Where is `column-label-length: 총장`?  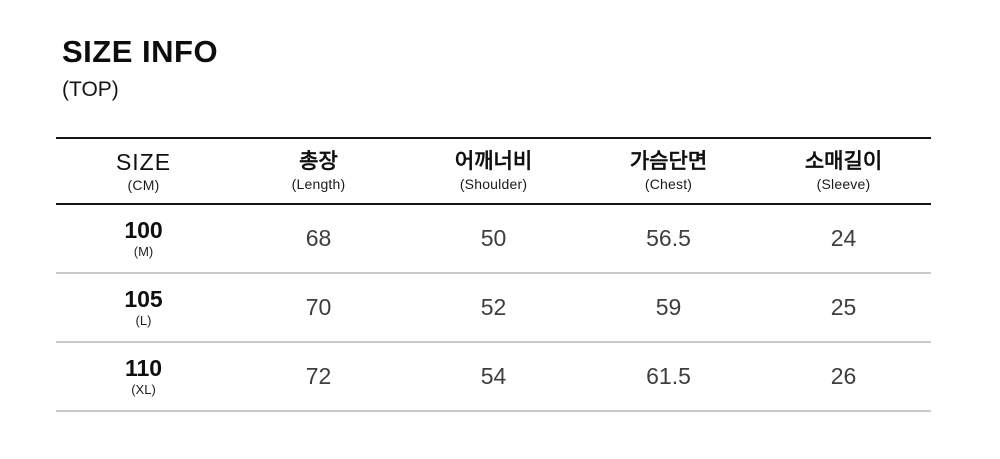 column-label-length: 총장 is located at coordinates (318, 161).